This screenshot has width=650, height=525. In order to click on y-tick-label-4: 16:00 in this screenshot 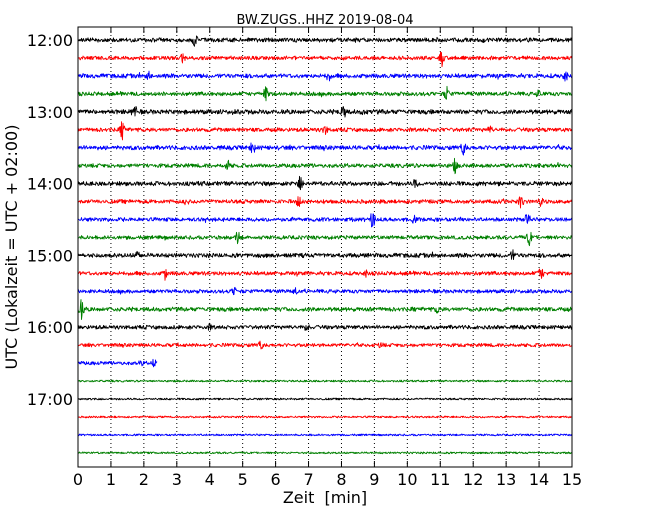, I will do `click(50, 327)`.